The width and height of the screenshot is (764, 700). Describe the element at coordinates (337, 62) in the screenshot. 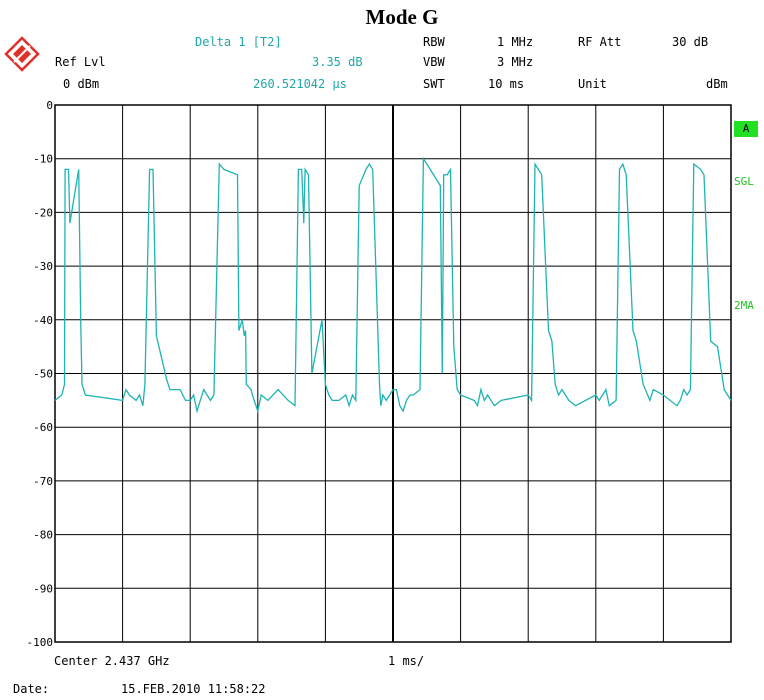

I see `marker-level: 3.35 dB` at that location.